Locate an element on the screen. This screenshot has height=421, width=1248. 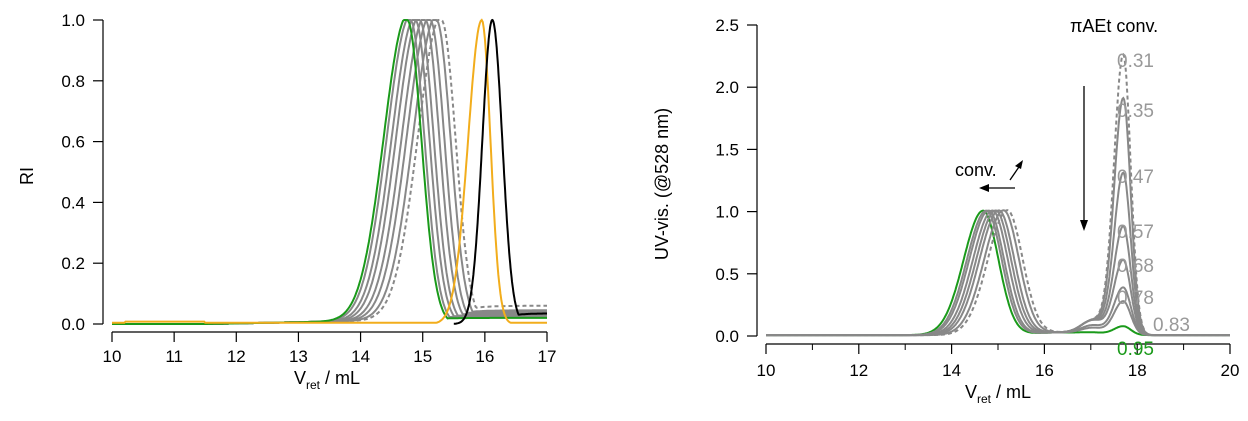
conv-annotation: conv. is located at coordinates (989, 176).